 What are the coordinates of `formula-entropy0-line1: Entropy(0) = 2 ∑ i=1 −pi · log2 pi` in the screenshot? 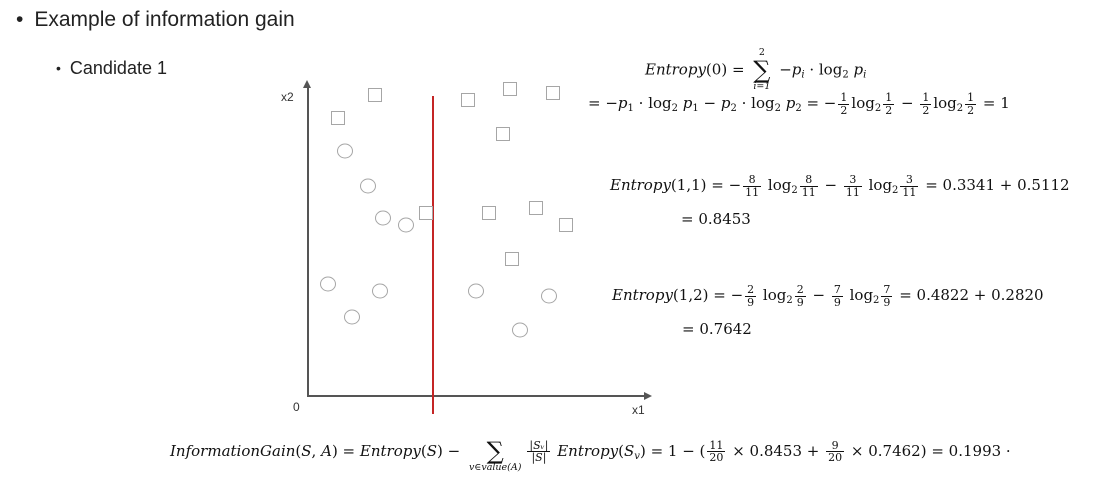 It's located at (756, 69).